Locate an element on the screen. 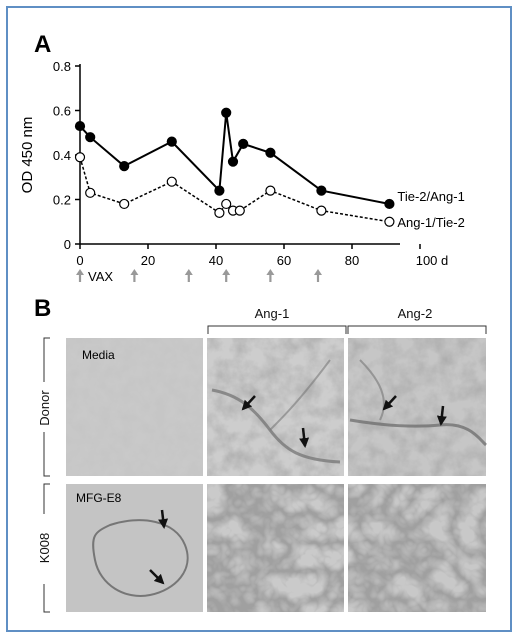 The width and height of the screenshot is (520, 640). series-label: Tie-2/Ang-1 is located at coordinates (430, 196).